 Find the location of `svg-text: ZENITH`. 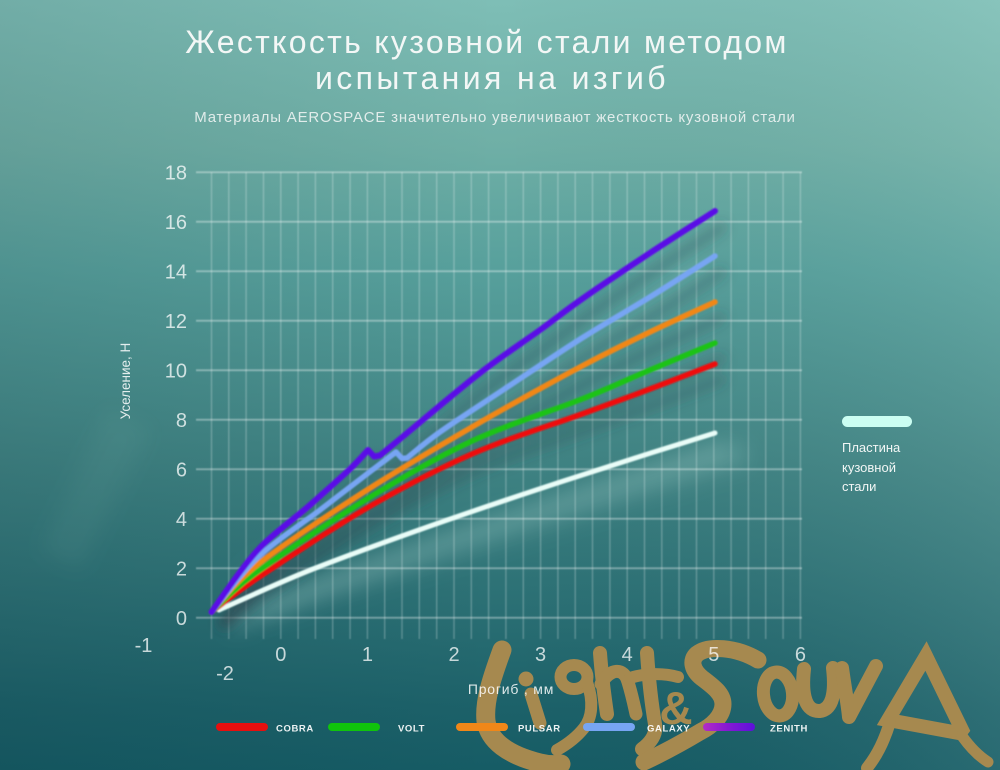

svg-text: ZENITH is located at coordinates (789, 729).